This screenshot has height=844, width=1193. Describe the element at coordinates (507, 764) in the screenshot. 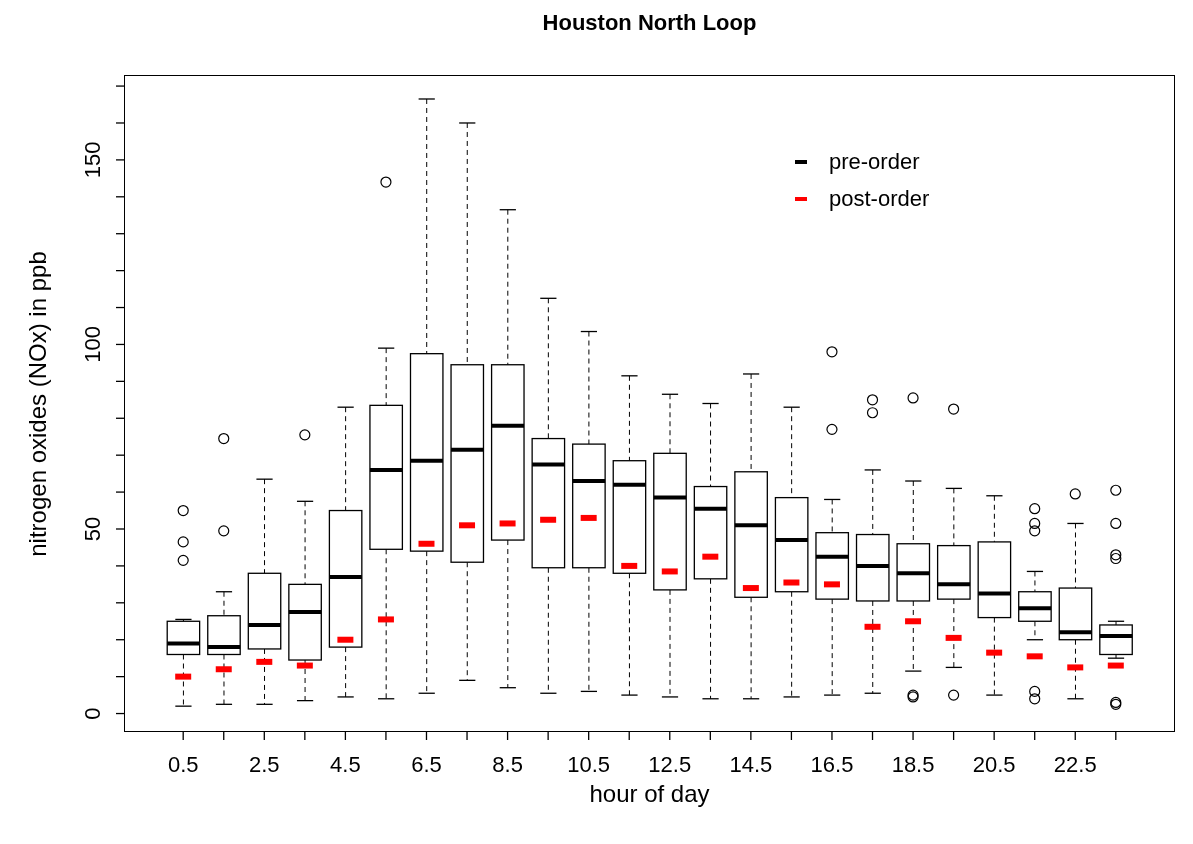

I see `x-tick-label: 8.5` at that location.